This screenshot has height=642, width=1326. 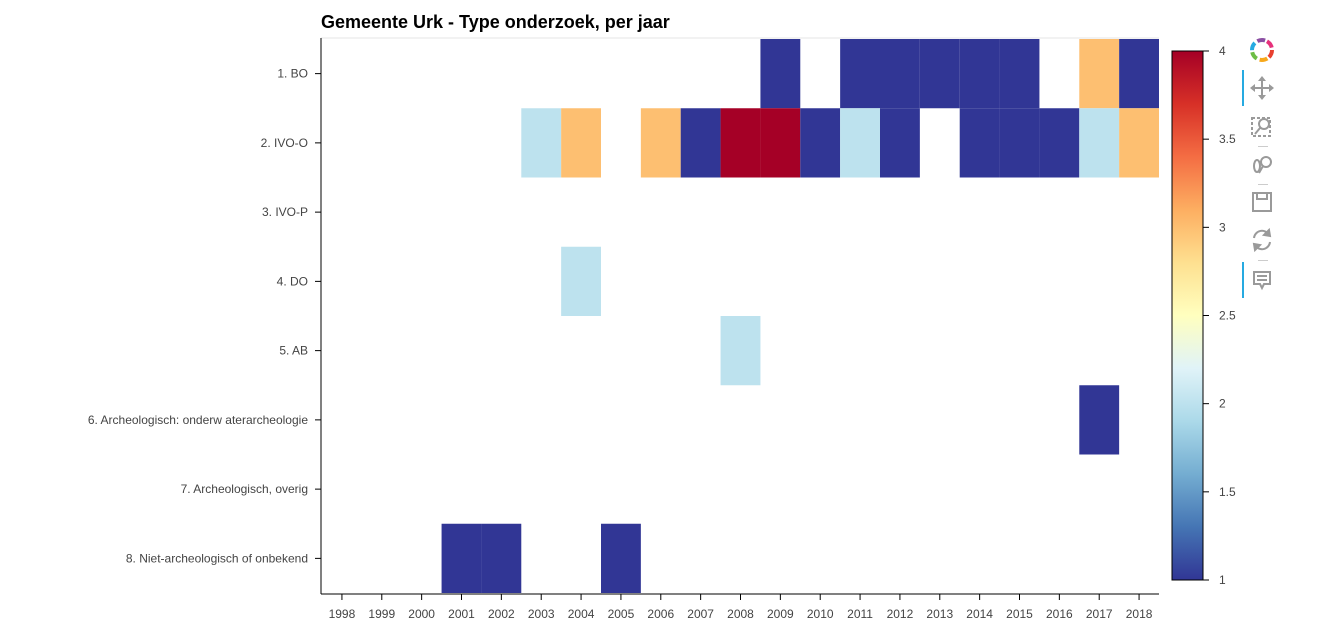 What do you see at coordinates (1262, 50) in the screenshot?
I see `bokeh-logo-icon` at bounding box center [1262, 50].